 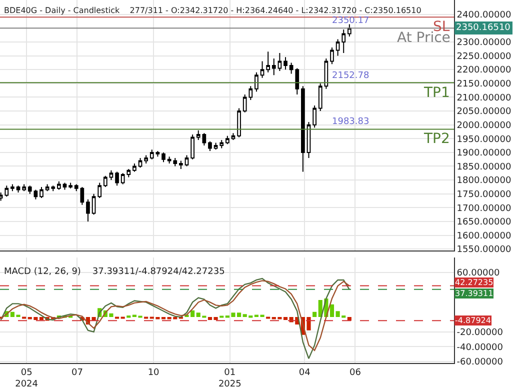 I want to click on y-tick-label: 2300.00000, so click(x=484, y=43).